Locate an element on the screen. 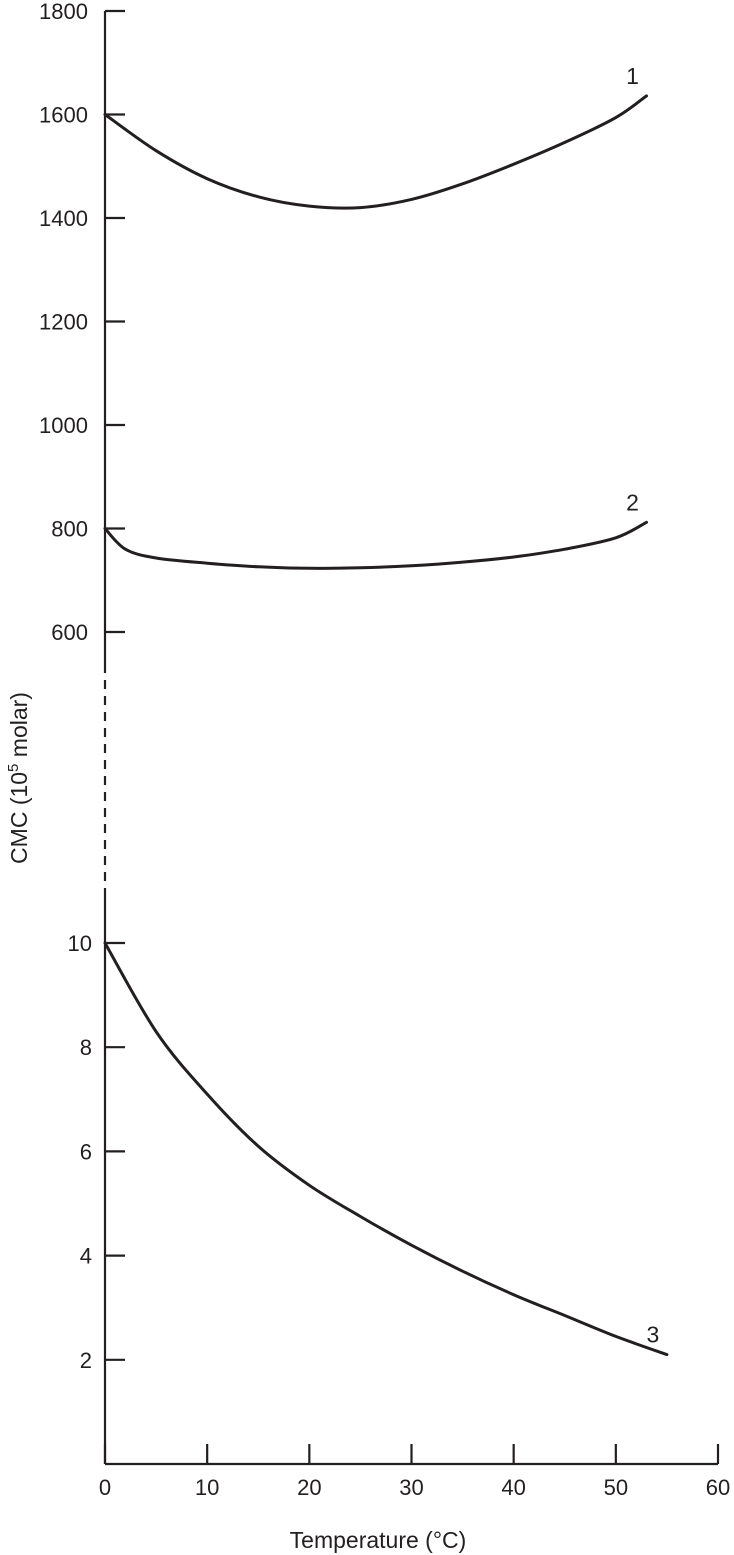 This screenshot has height=1555, width=734. y-axis-title-superscript: 5 is located at coordinates (13, 768).